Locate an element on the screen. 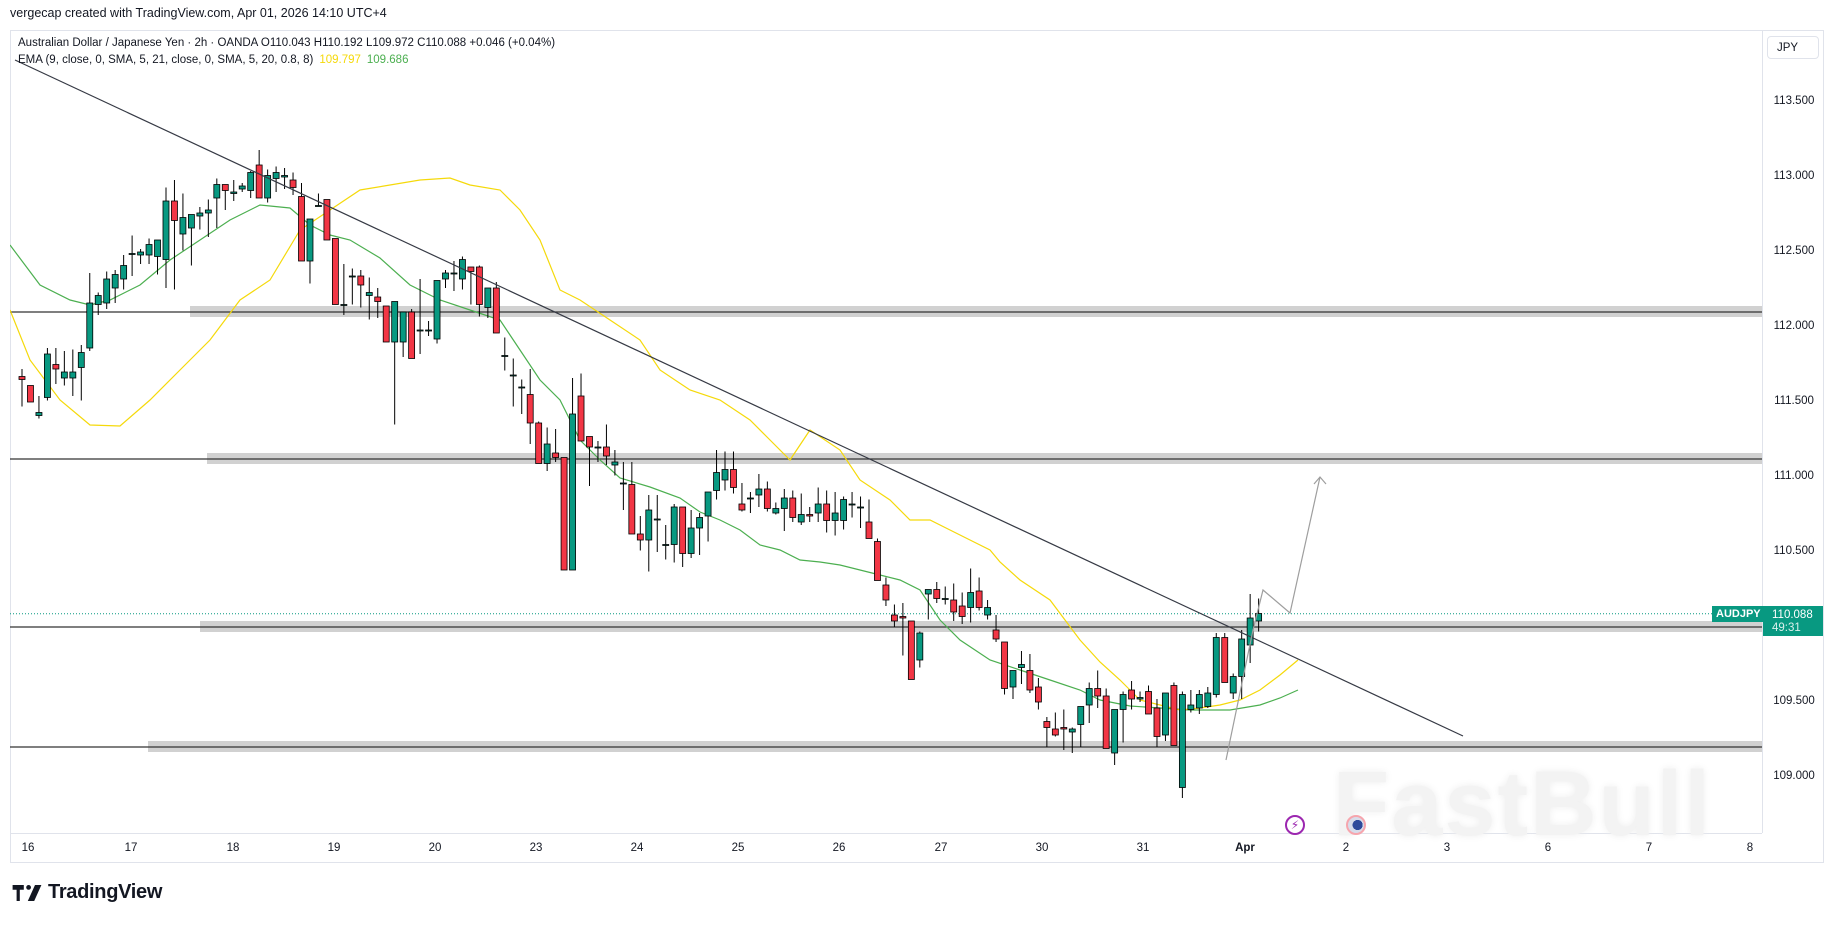 The height and width of the screenshot is (925, 1835). last-price-label: 110.088 49:31 is located at coordinates (1793, 621).